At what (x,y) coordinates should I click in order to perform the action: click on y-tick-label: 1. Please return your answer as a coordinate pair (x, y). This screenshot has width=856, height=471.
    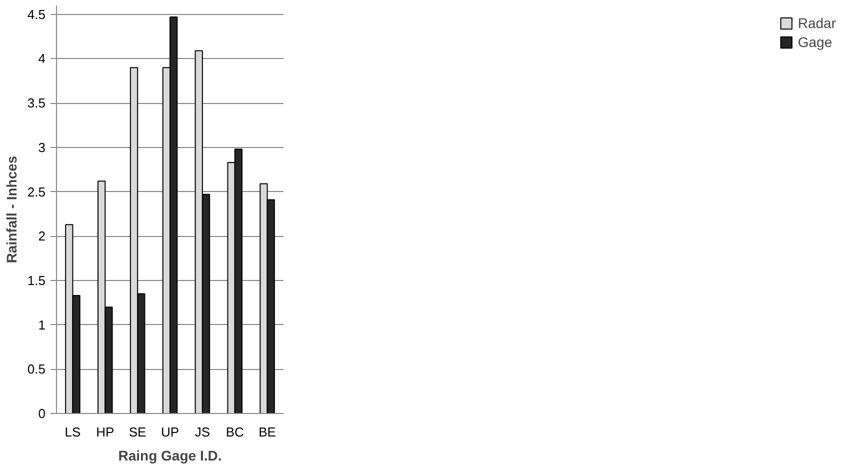
    Looking at the image, I should click on (42, 324).